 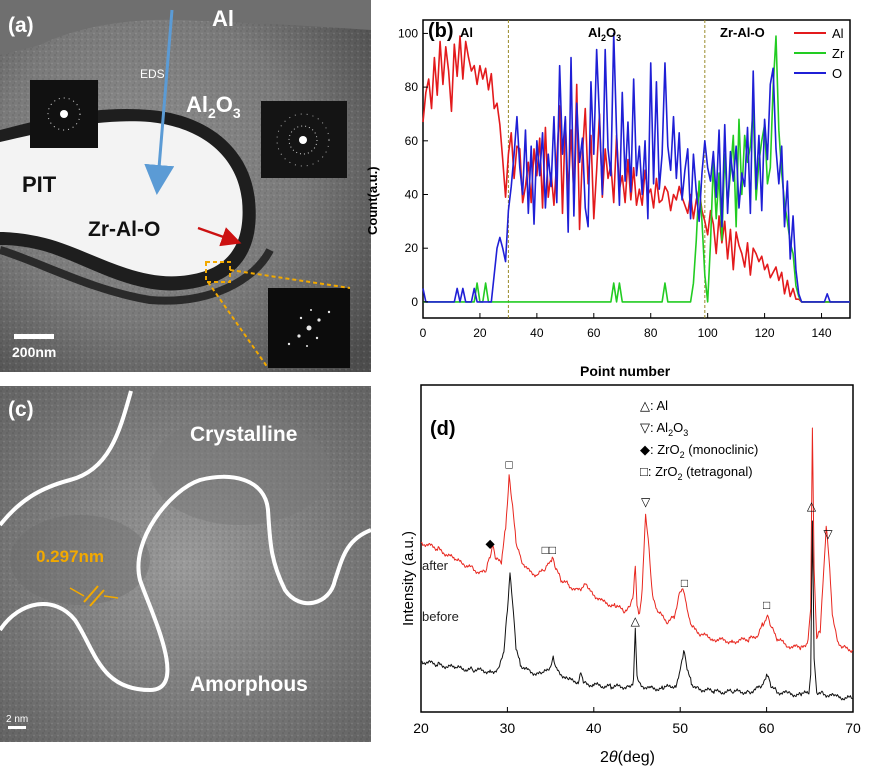 What do you see at coordinates (838, 33) in the screenshot?
I see `legend-label-al: Al` at bounding box center [838, 33].